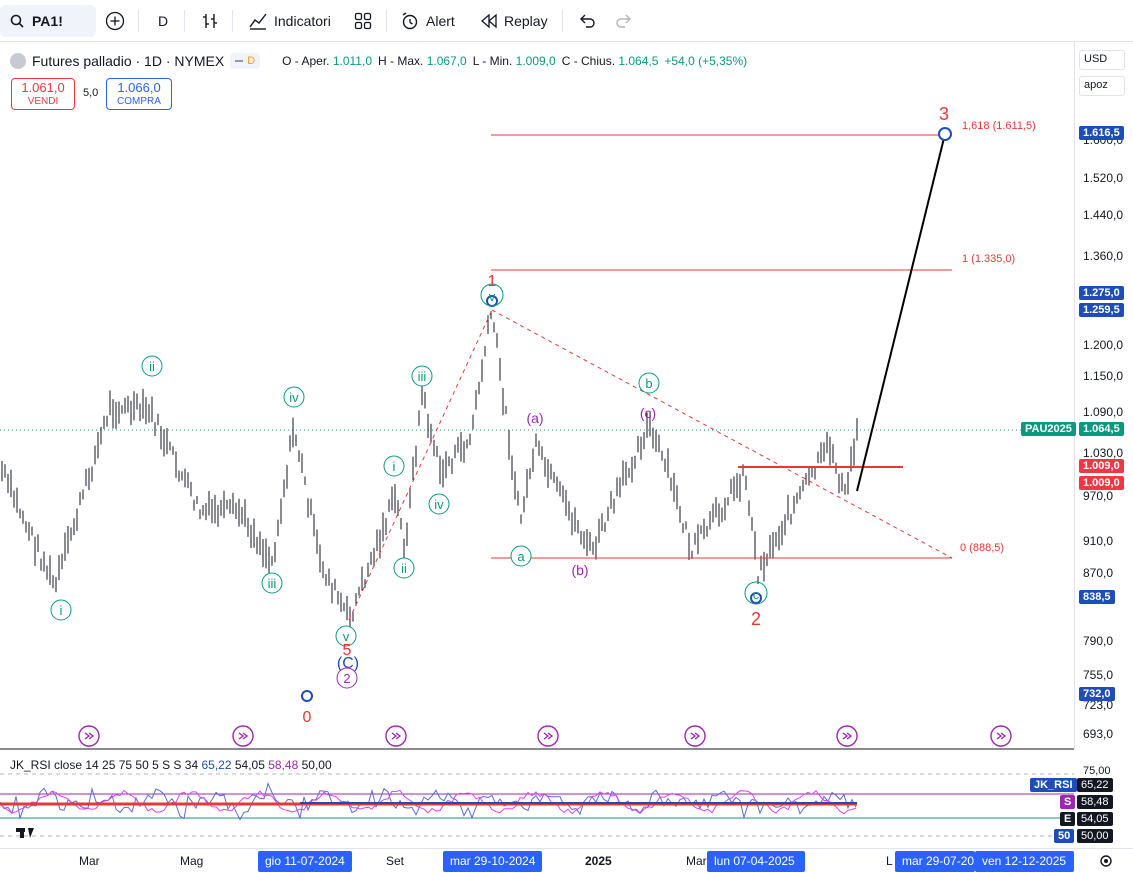 The width and height of the screenshot is (1133, 873). What do you see at coordinates (192, 861) in the screenshot?
I see `time-tick: Mag` at bounding box center [192, 861].